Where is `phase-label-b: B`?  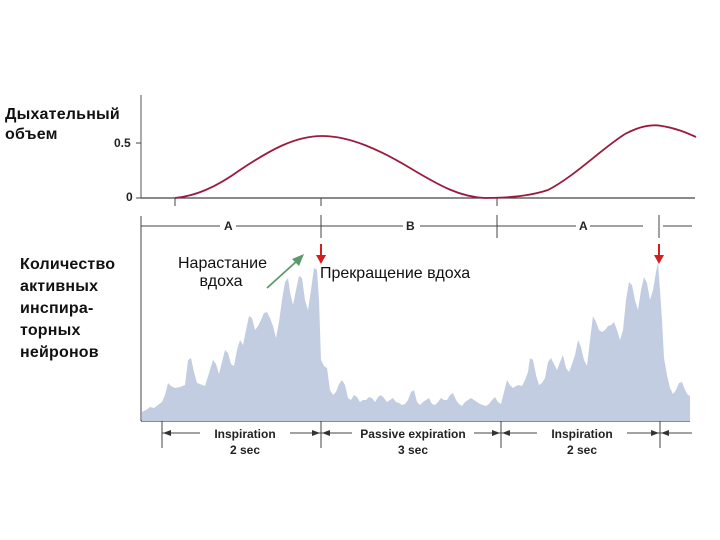
phase-label-b: B is located at coordinates (410, 226).